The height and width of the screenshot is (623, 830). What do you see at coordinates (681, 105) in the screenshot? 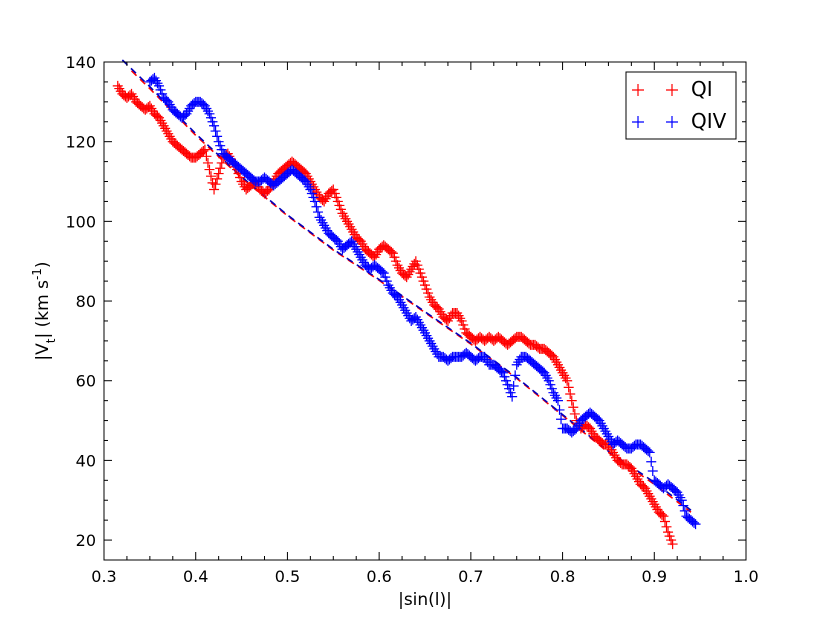
I see `legend: QI QIV` at bounding box center [681, 105].